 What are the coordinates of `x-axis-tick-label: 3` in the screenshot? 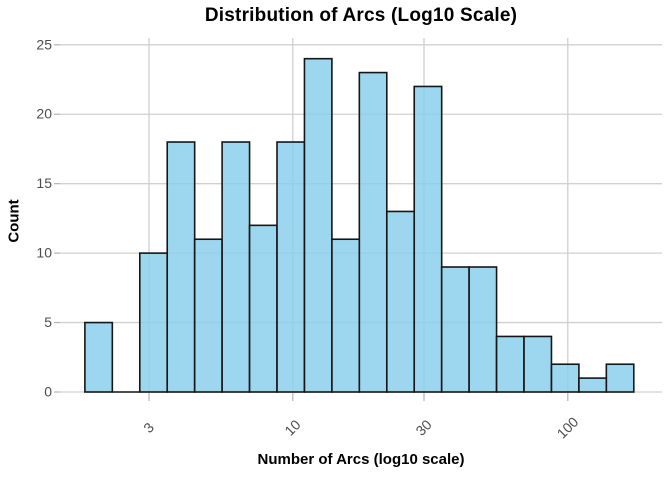 It's located at (148, 427).